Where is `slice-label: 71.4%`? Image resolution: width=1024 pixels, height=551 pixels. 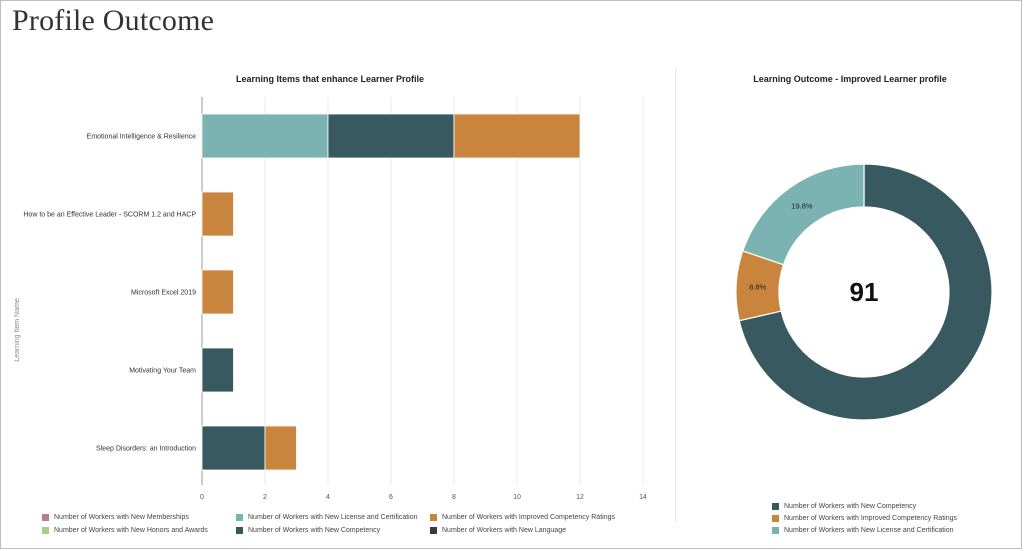 slice-label: 71.4% is located at coordinates (971, 377).